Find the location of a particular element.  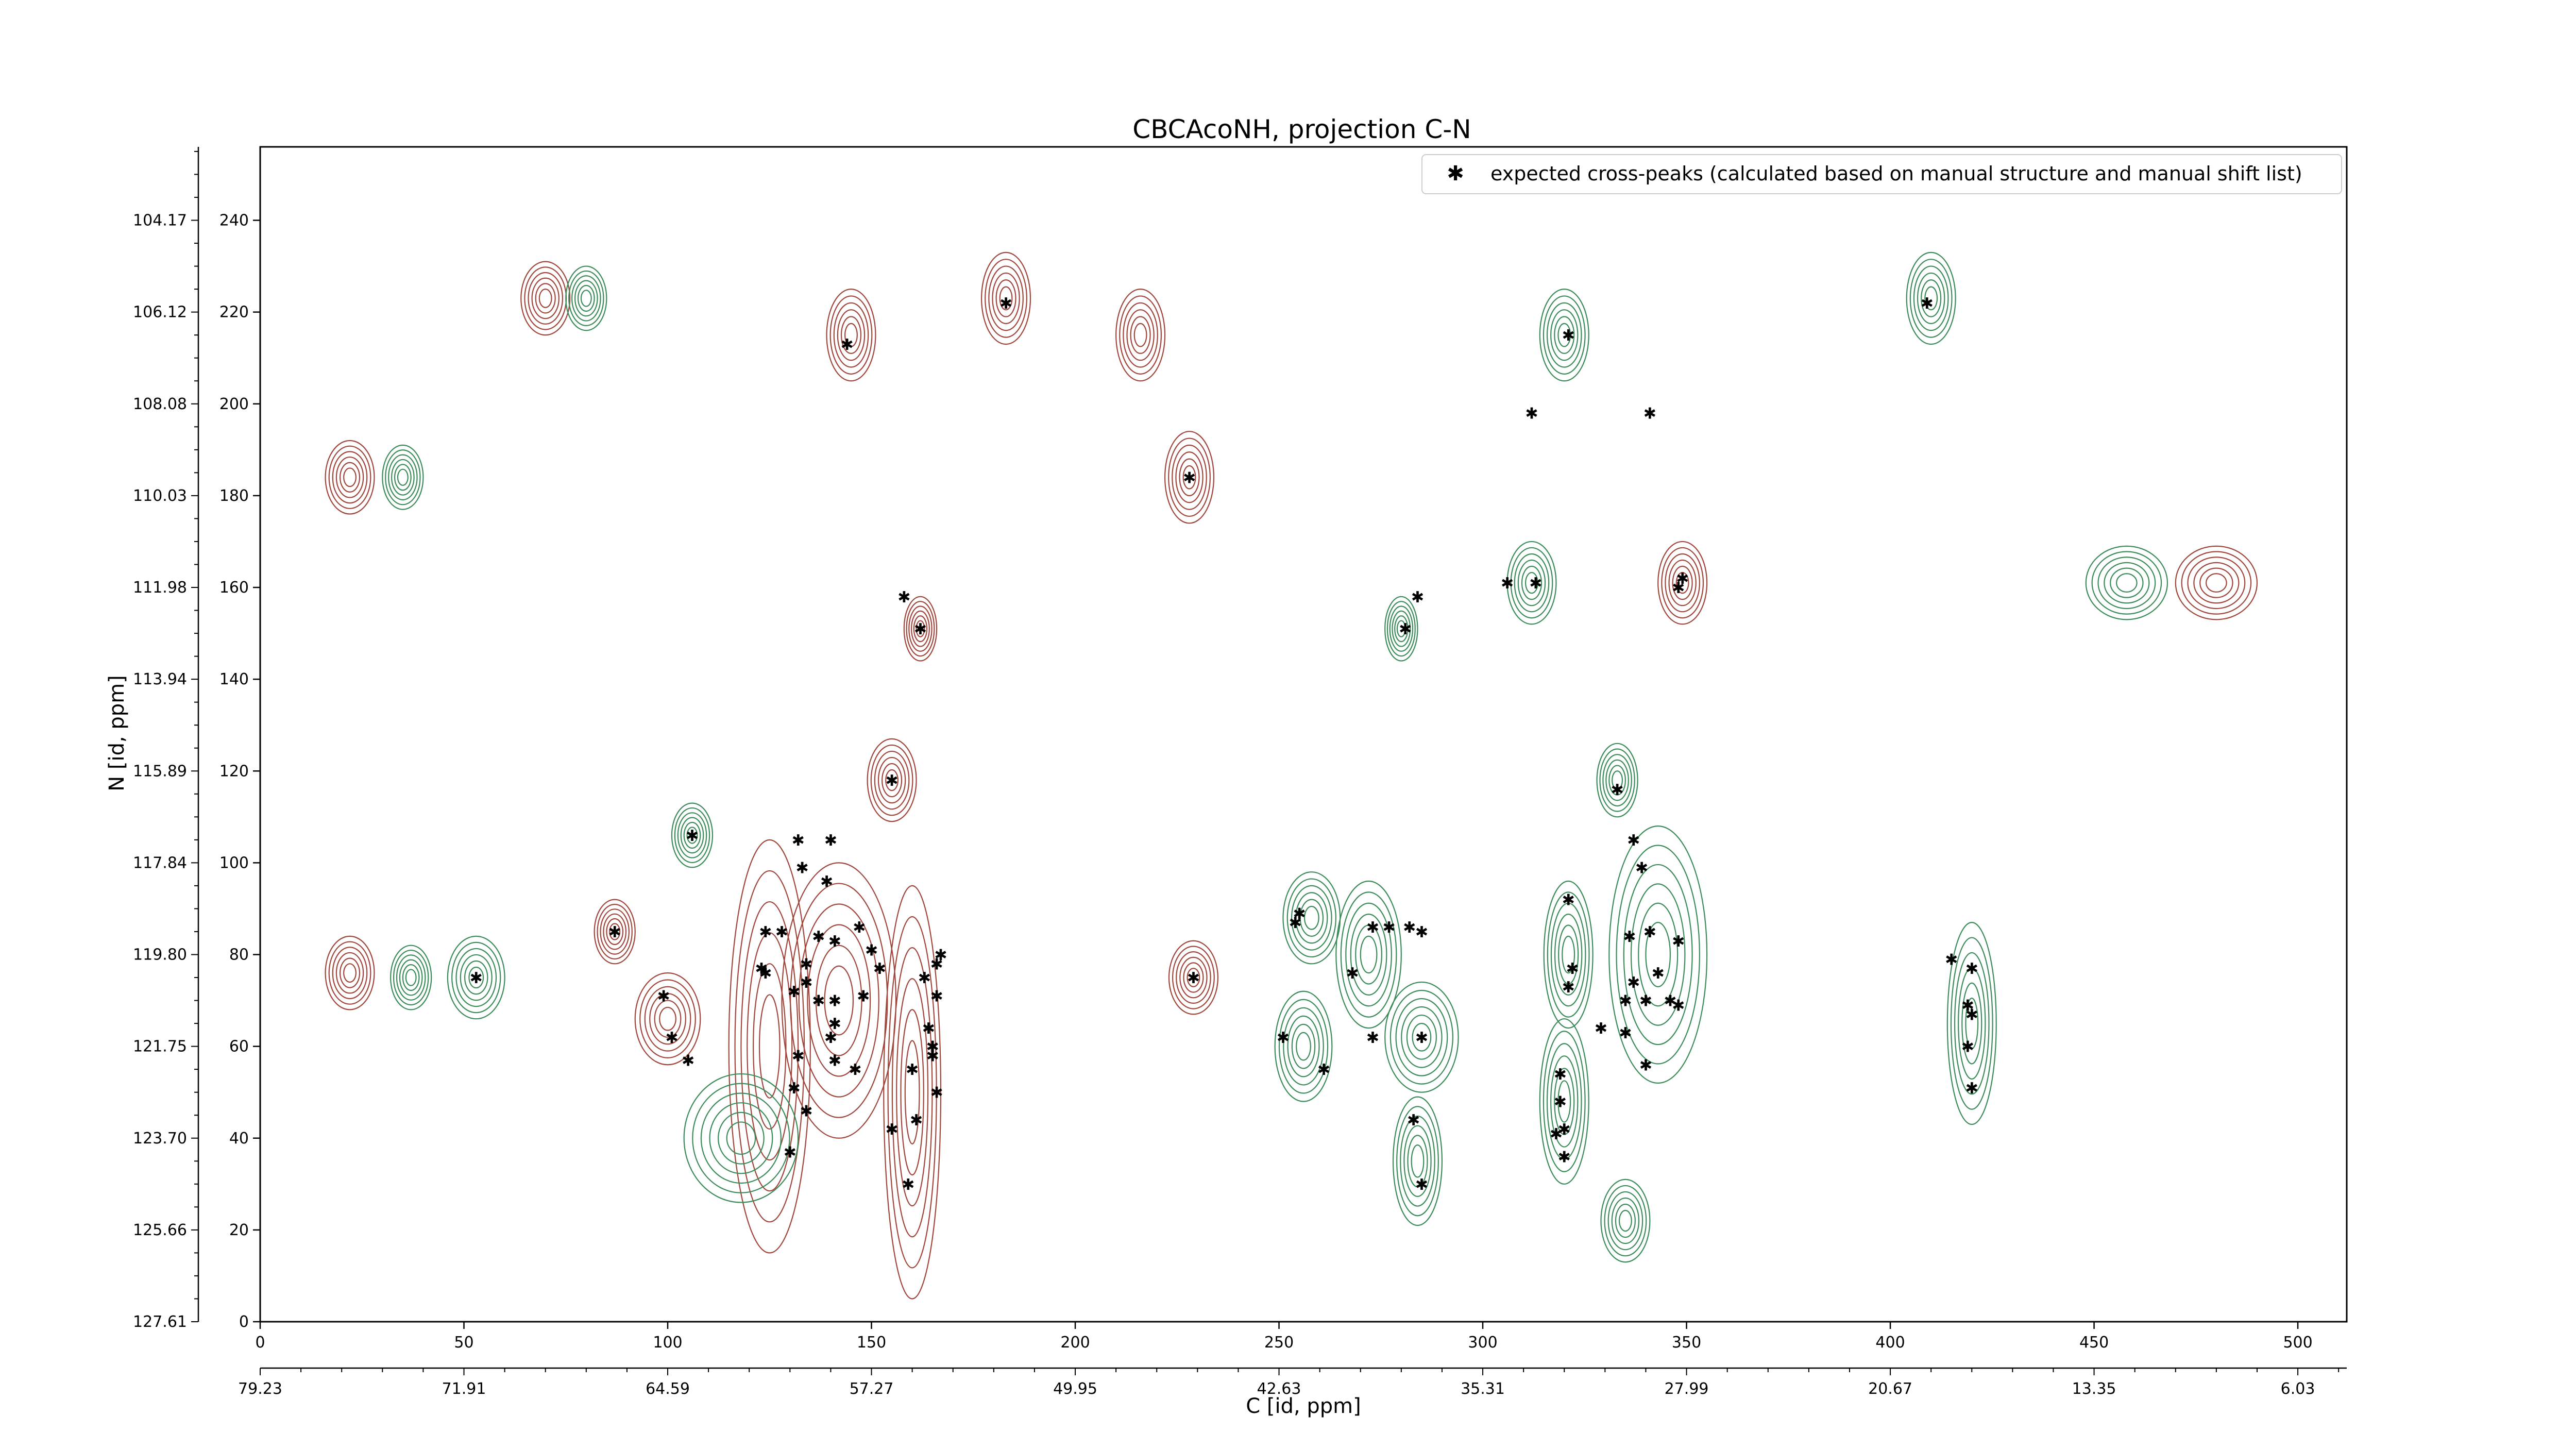

y-tick-label: 20 is located at coordinates (239, 1230).